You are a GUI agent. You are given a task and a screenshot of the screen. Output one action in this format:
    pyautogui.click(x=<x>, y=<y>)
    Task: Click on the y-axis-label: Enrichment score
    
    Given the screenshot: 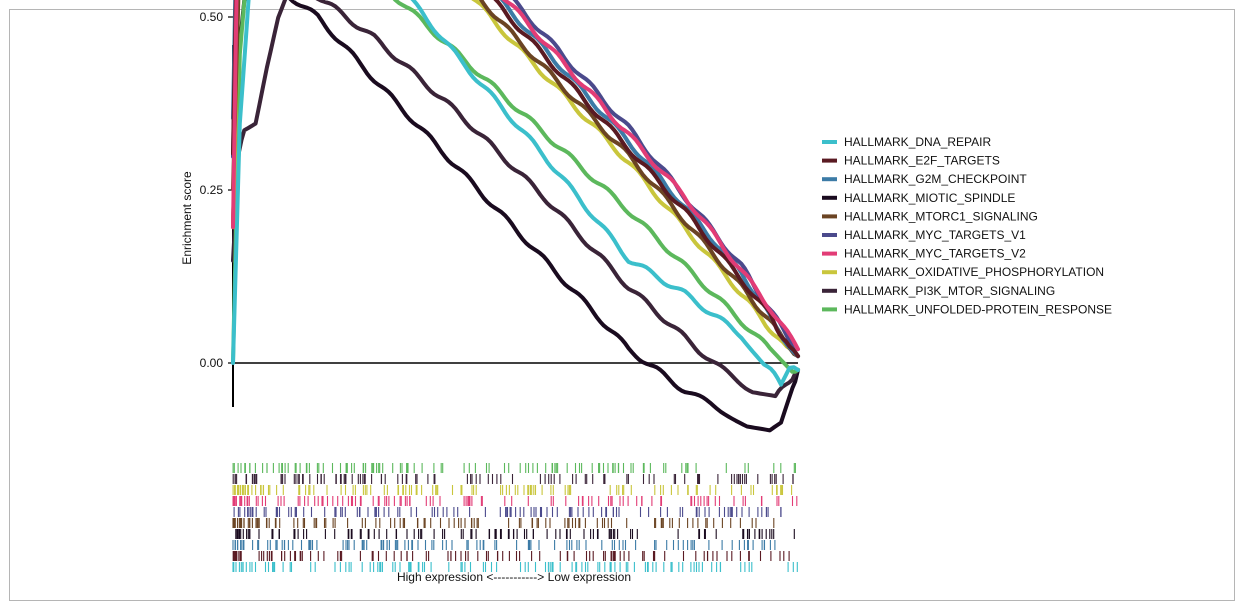 What is the action you would take?
    pyautogui.click(x=187, y=218)
    